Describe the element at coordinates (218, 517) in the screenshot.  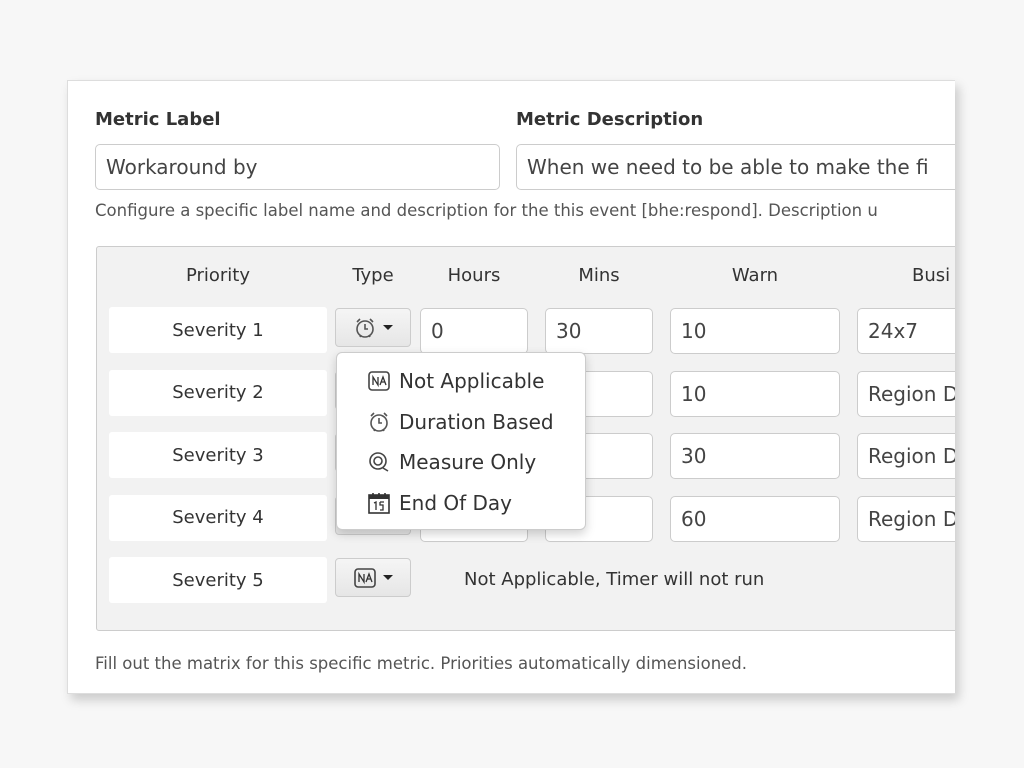
I see `priority-cell: Severity 4` at that location.